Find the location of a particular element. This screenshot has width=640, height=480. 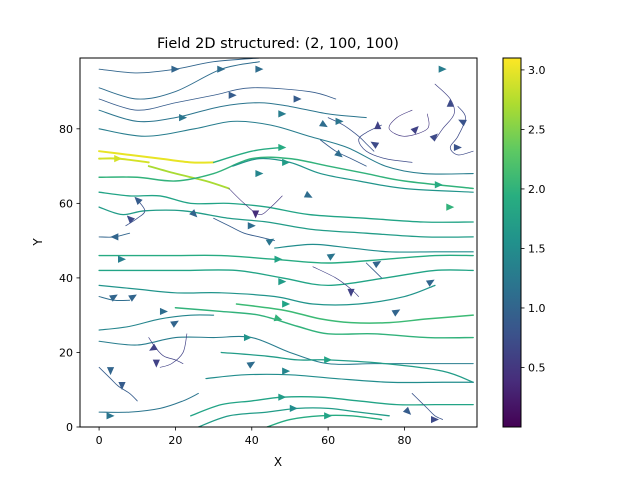

x-axis-ticks: 0 20 40 60 80 is located at coordinates (253, 437).